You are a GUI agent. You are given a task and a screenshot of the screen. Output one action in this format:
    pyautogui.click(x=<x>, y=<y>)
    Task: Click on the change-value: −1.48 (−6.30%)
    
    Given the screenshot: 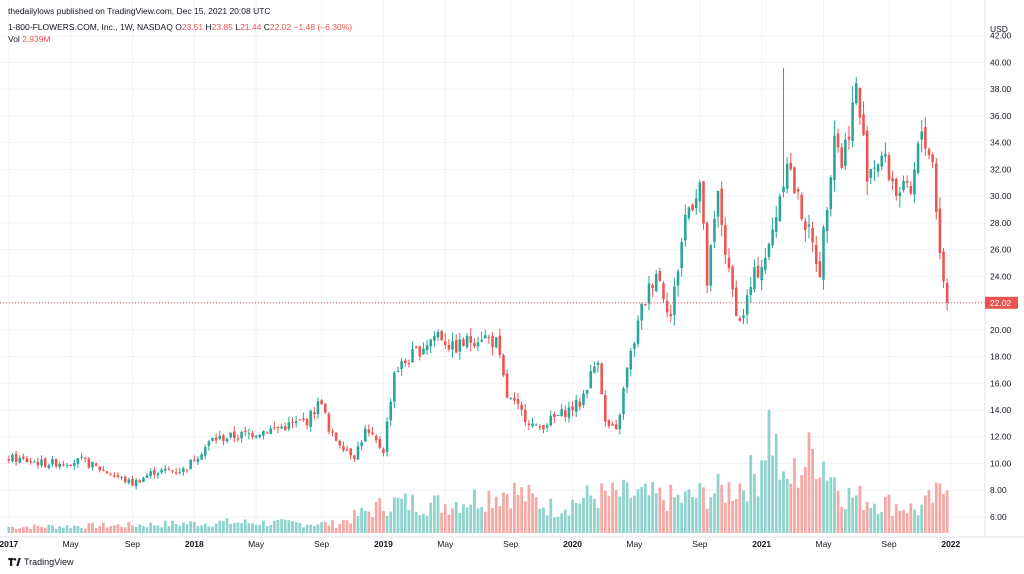 What is the action you would take?
    pyautogui.click(x=323, y=27)
    